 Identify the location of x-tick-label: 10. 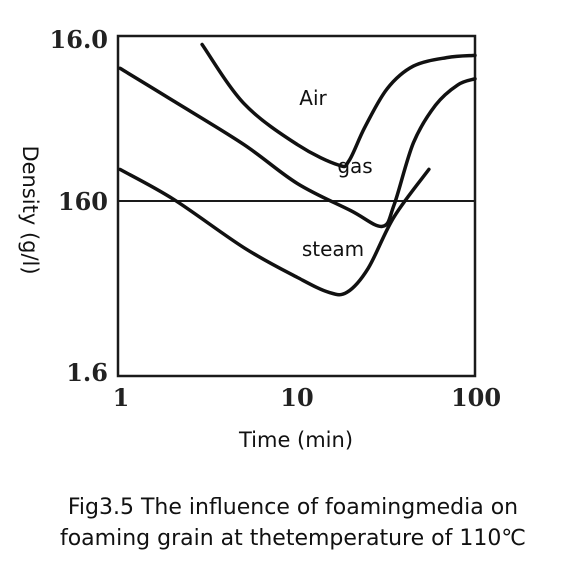
(296, 397).